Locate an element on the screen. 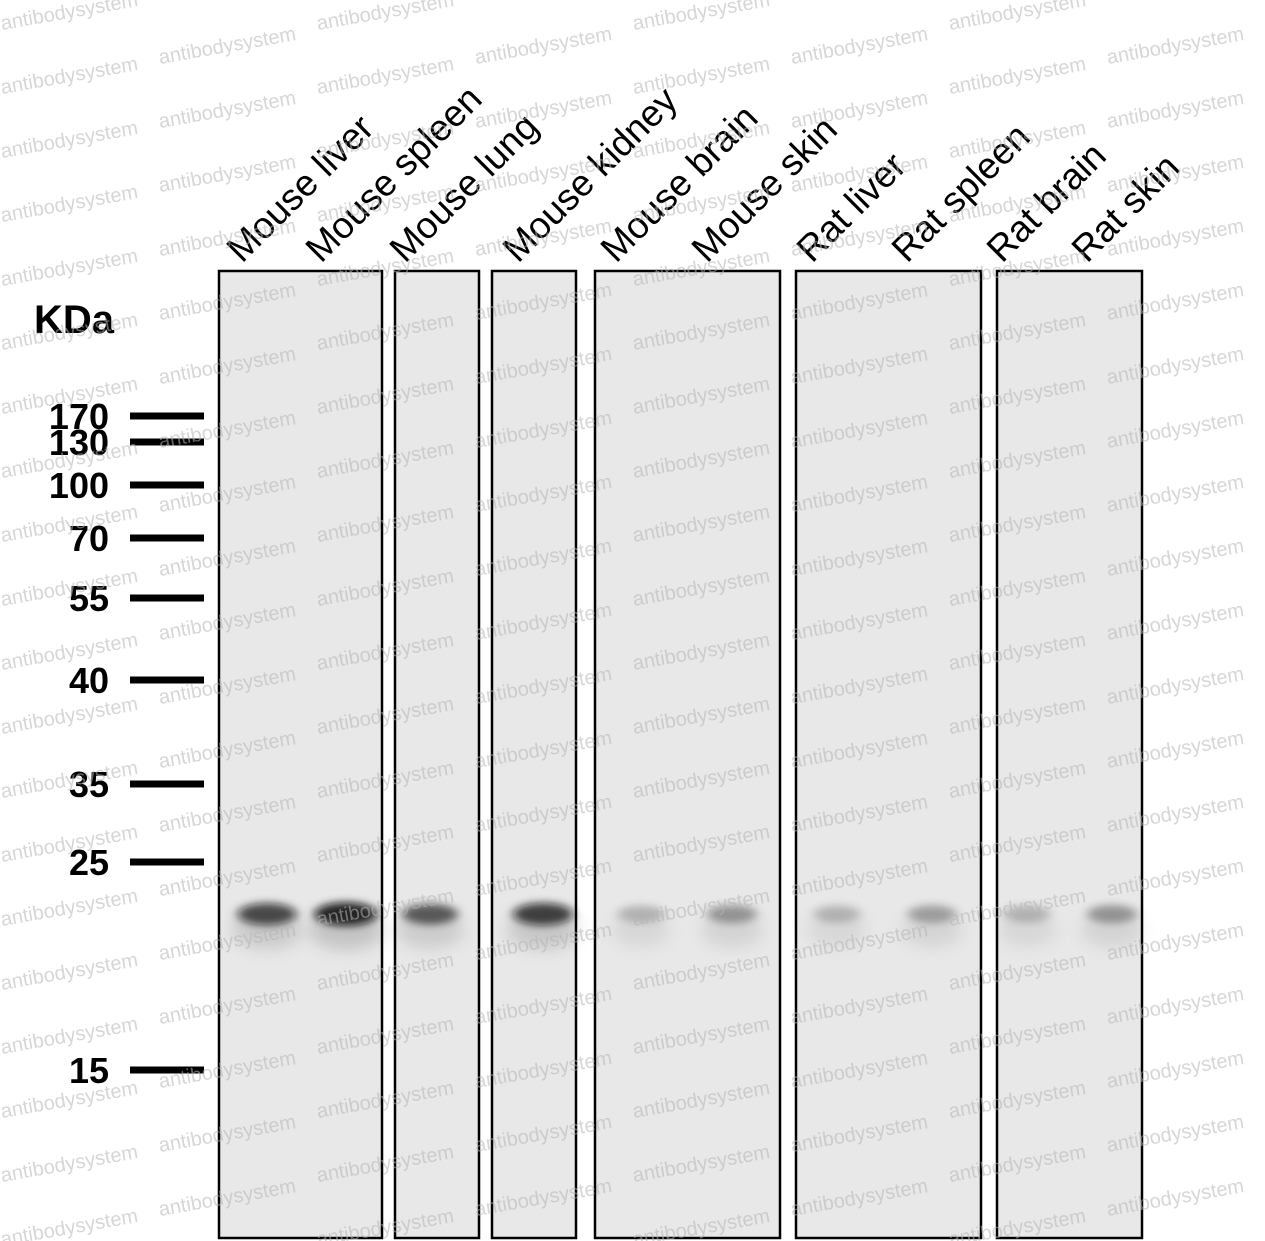  marker-label-25: 25 is located at coordinates (89, 862).